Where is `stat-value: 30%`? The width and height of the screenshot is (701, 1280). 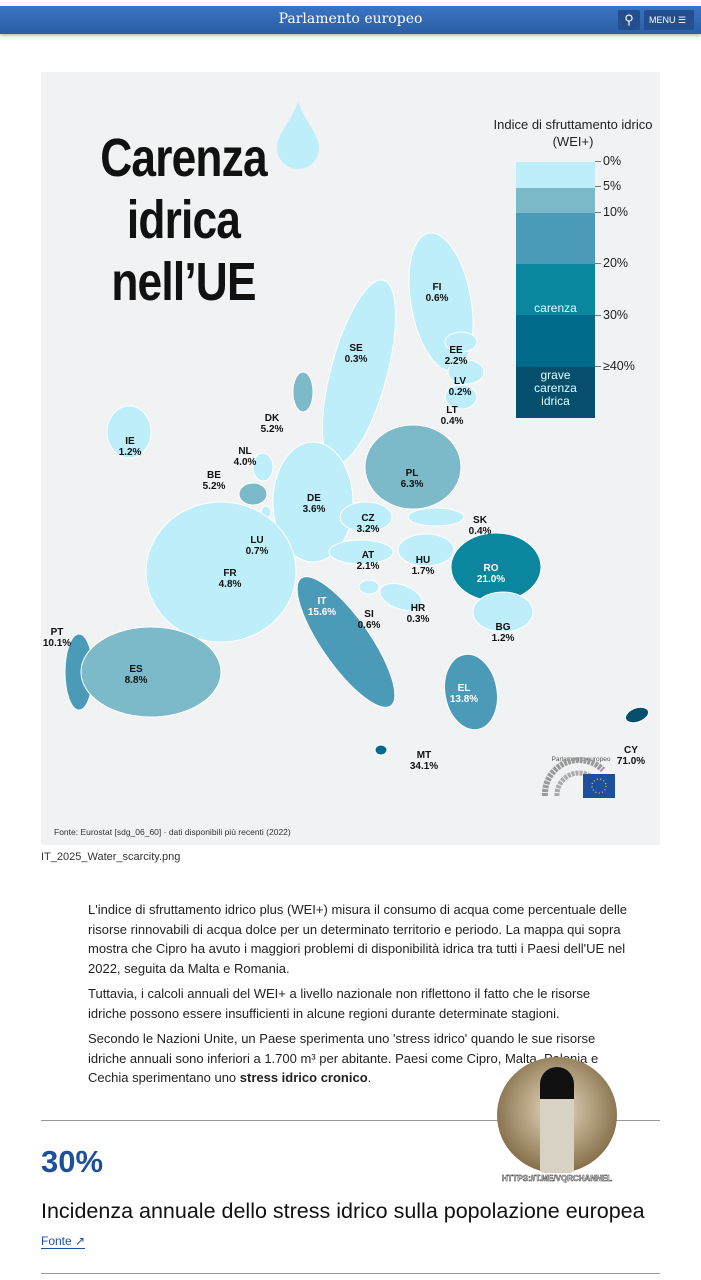 stat-value: 30% is located at coordinates (72, 1161).